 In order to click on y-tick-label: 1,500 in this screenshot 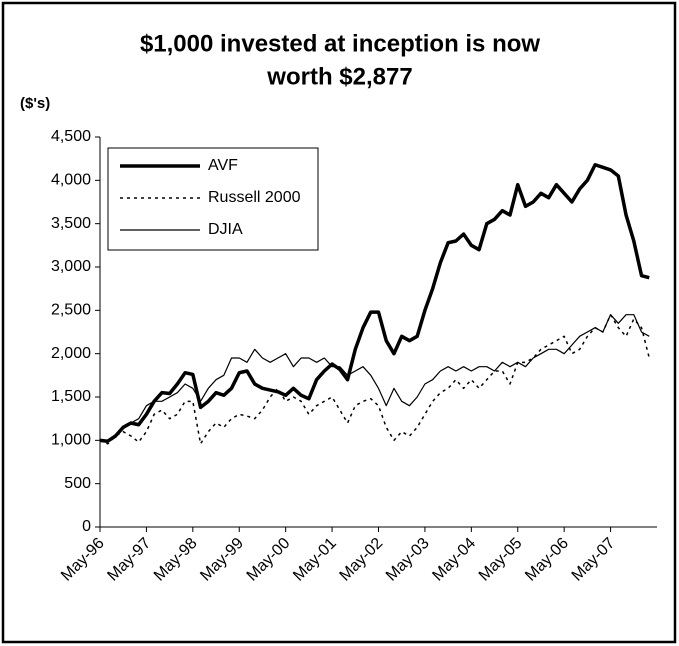, I will do `click(71, 396)`.